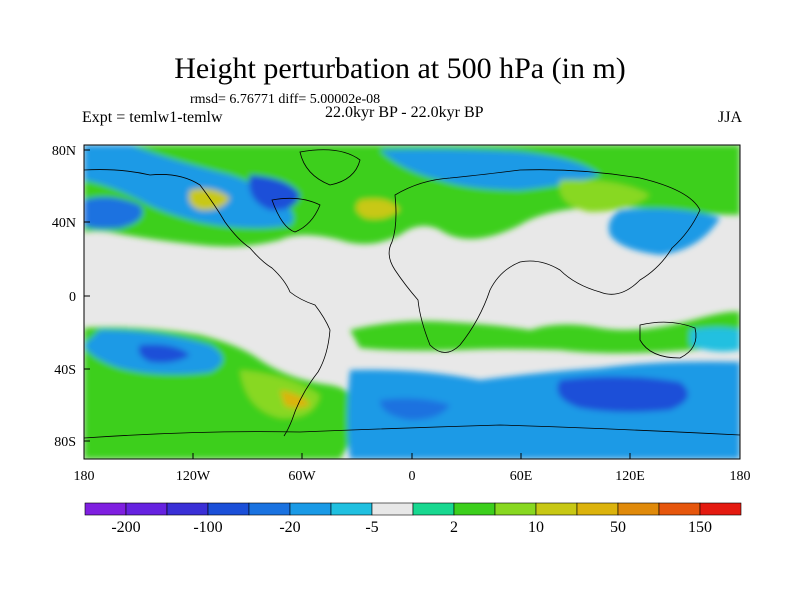 This screenshot has height=600, width=800. What do you see at coordinates (740, 476) in the screenshot?
I see `lon-label-180e: 180` at bounding box center [740, 476].